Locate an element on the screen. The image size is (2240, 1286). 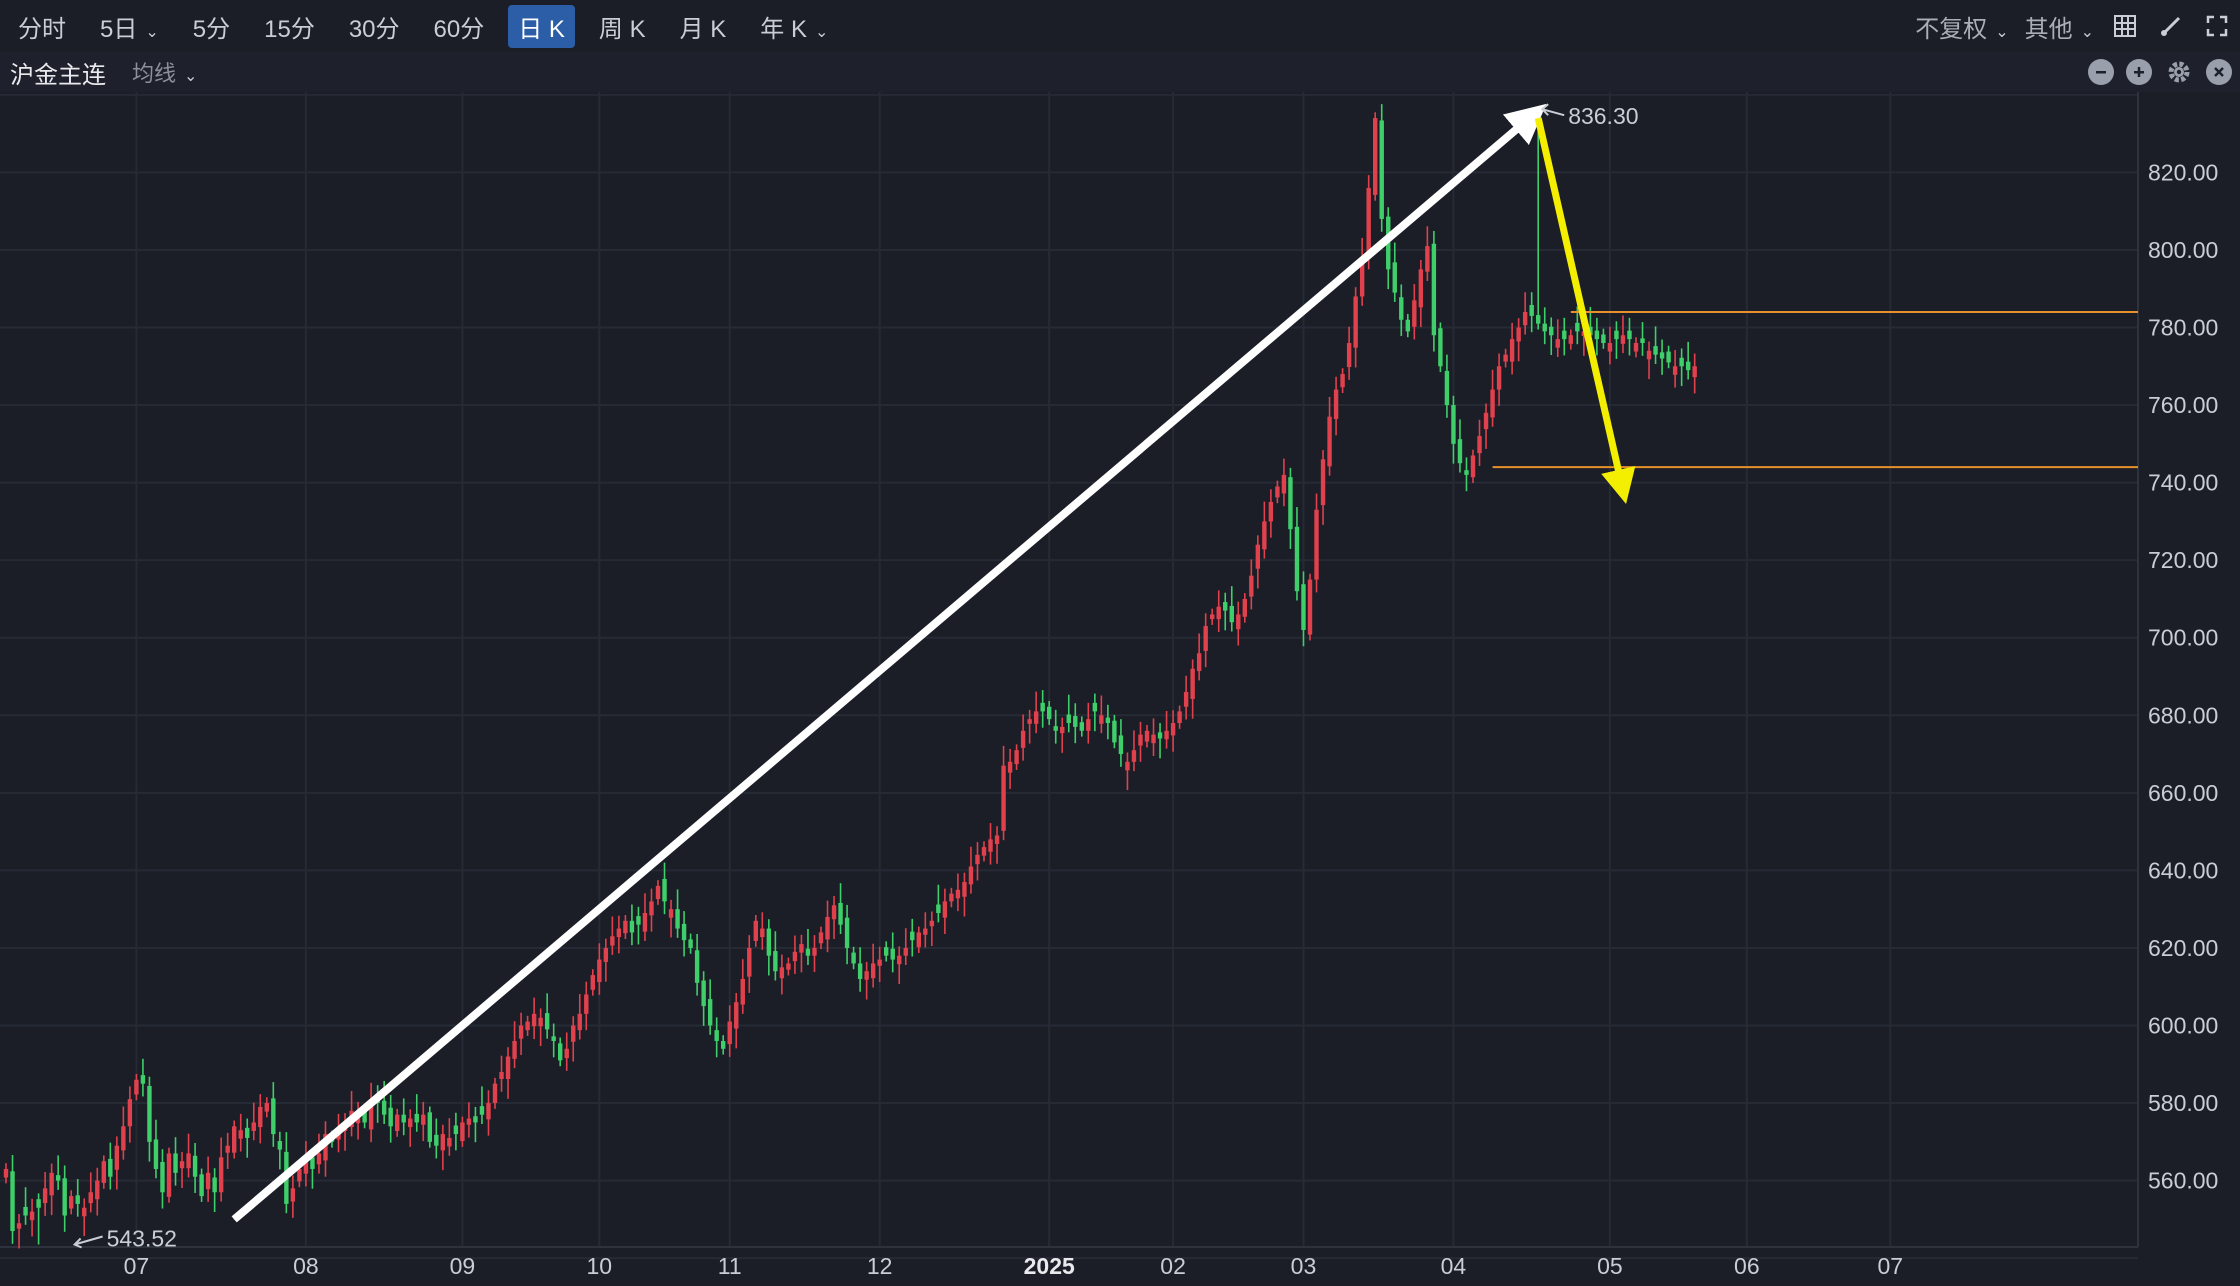
tab-60min: 60分 is located at coordinates (459, 29).